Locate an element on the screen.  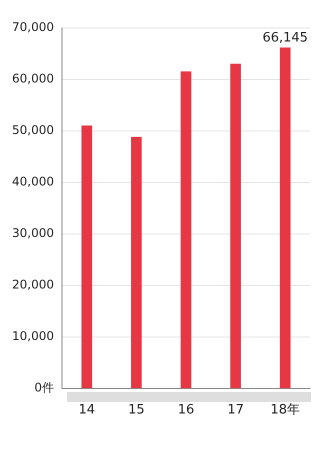
y-tick-label: 50,000 is located at coordinates (33, 130).